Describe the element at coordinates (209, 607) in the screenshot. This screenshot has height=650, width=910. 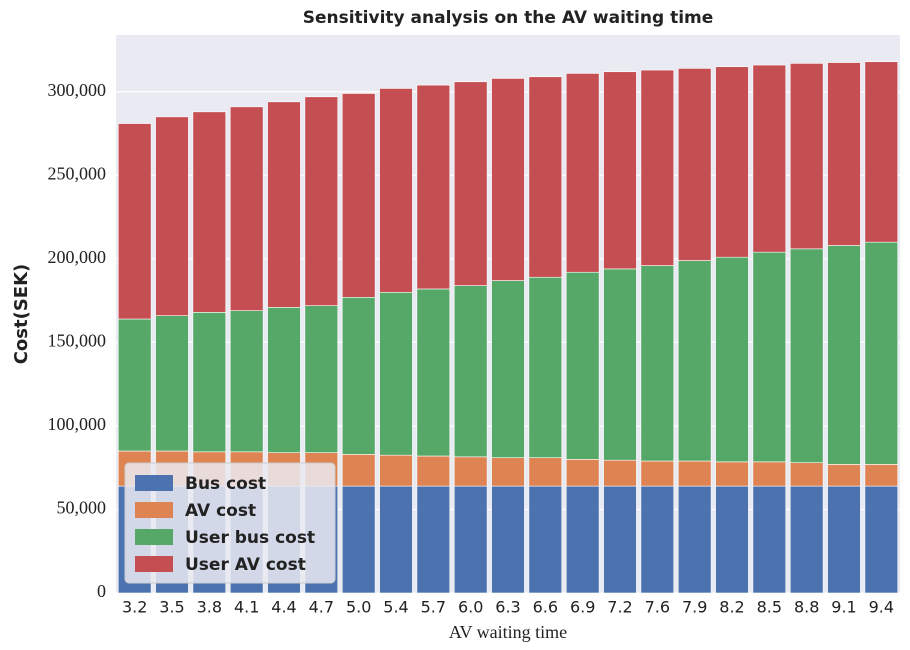
I see `x-tick-label: 3.8` at that location.